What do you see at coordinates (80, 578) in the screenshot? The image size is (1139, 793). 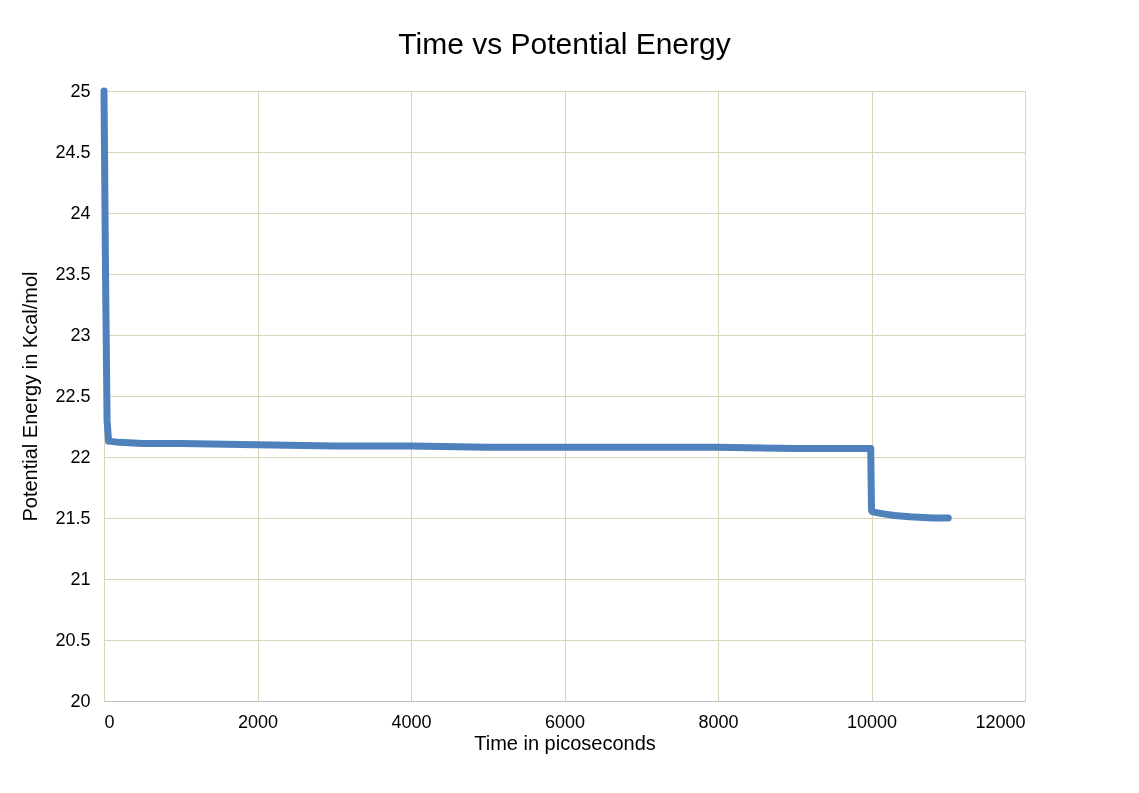 I see `y-tick-label: 21` at bounding box center [80, 578].